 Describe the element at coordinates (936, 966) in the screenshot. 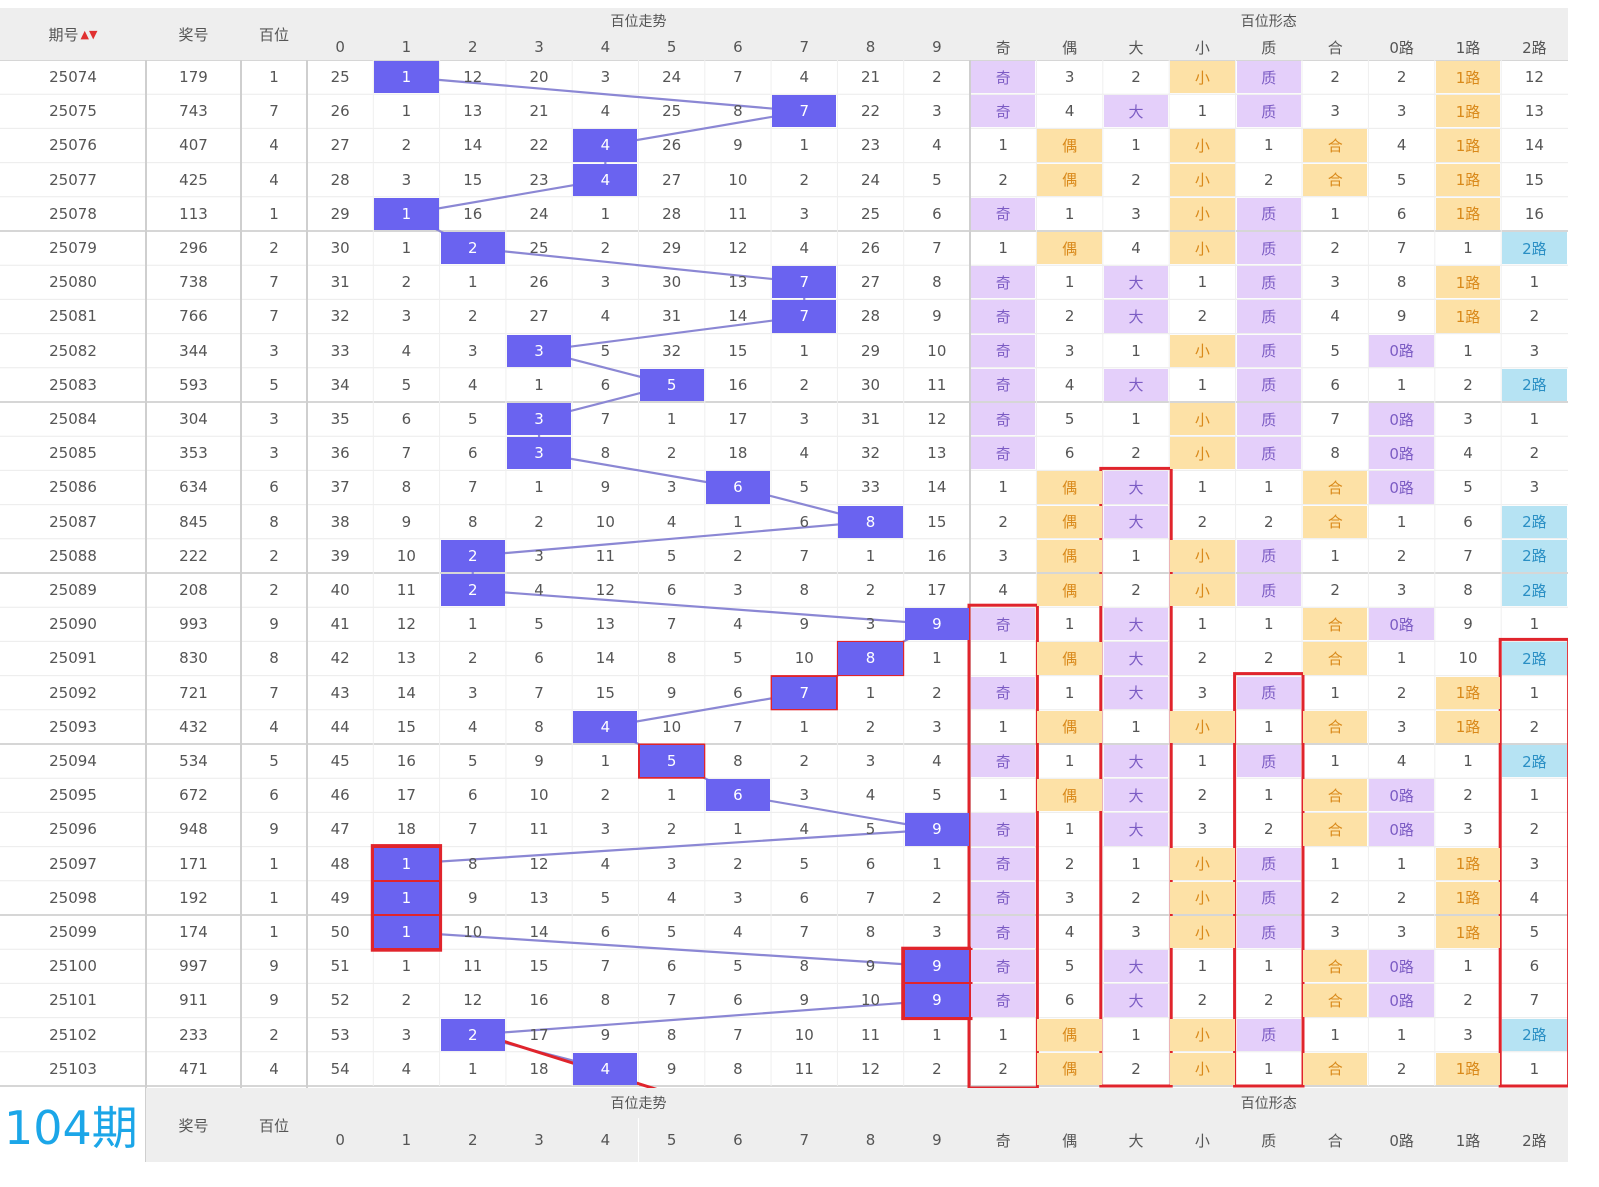

I see `hundreds-ball: 9` at that location.